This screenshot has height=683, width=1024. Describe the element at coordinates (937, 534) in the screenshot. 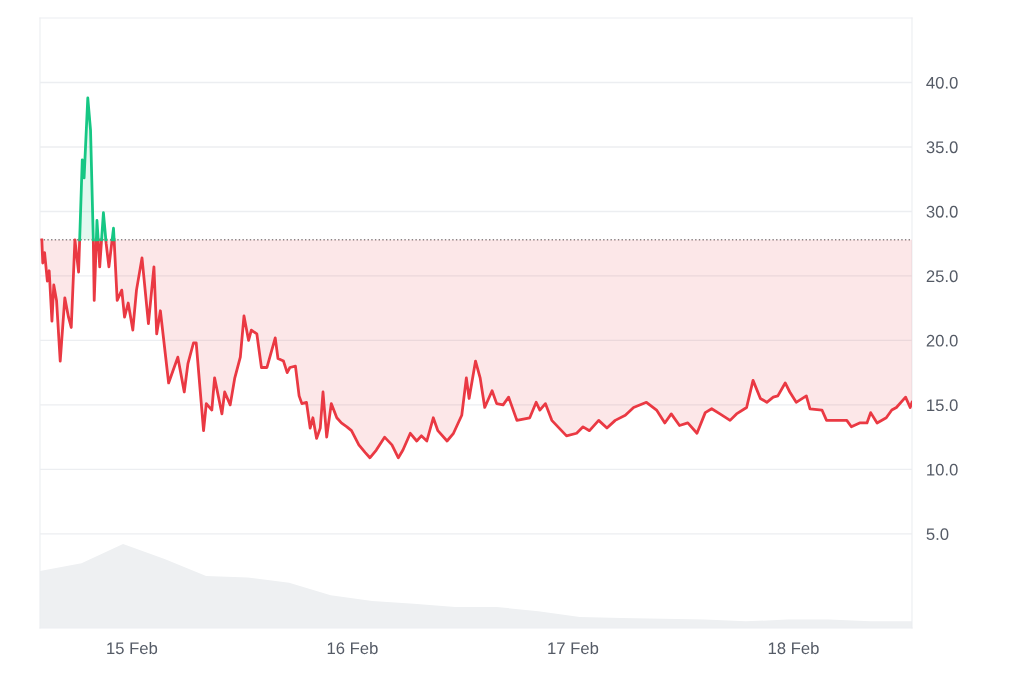

I see `y-tick-label: 5.0` at that location.